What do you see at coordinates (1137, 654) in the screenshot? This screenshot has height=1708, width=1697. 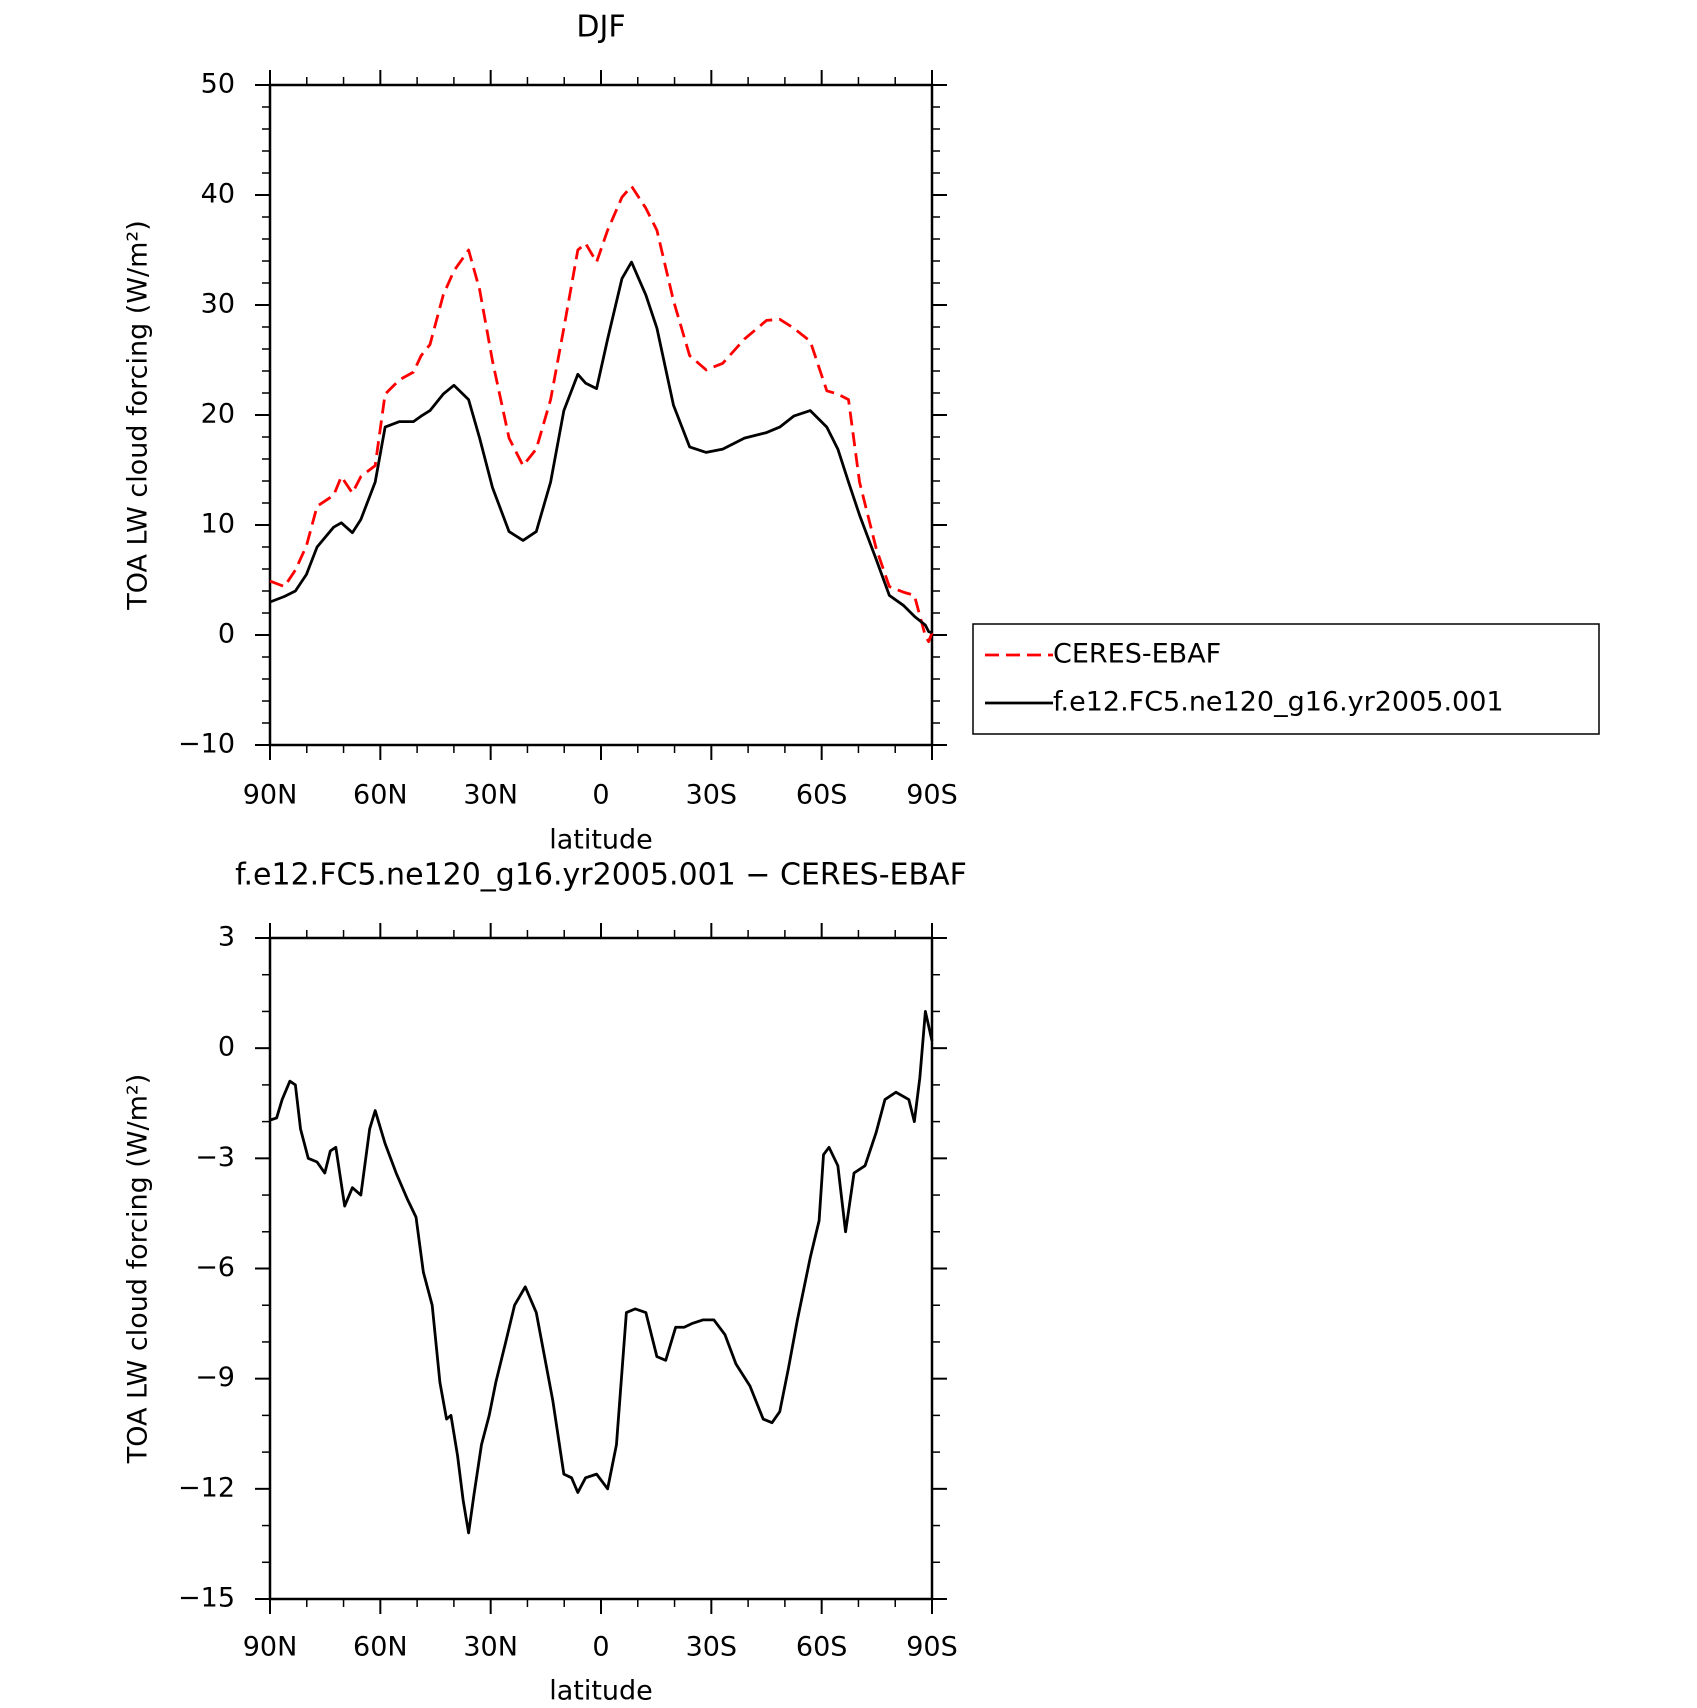 I see `legend-label: CERES-EBAF` at bounding box center [1137, 654].